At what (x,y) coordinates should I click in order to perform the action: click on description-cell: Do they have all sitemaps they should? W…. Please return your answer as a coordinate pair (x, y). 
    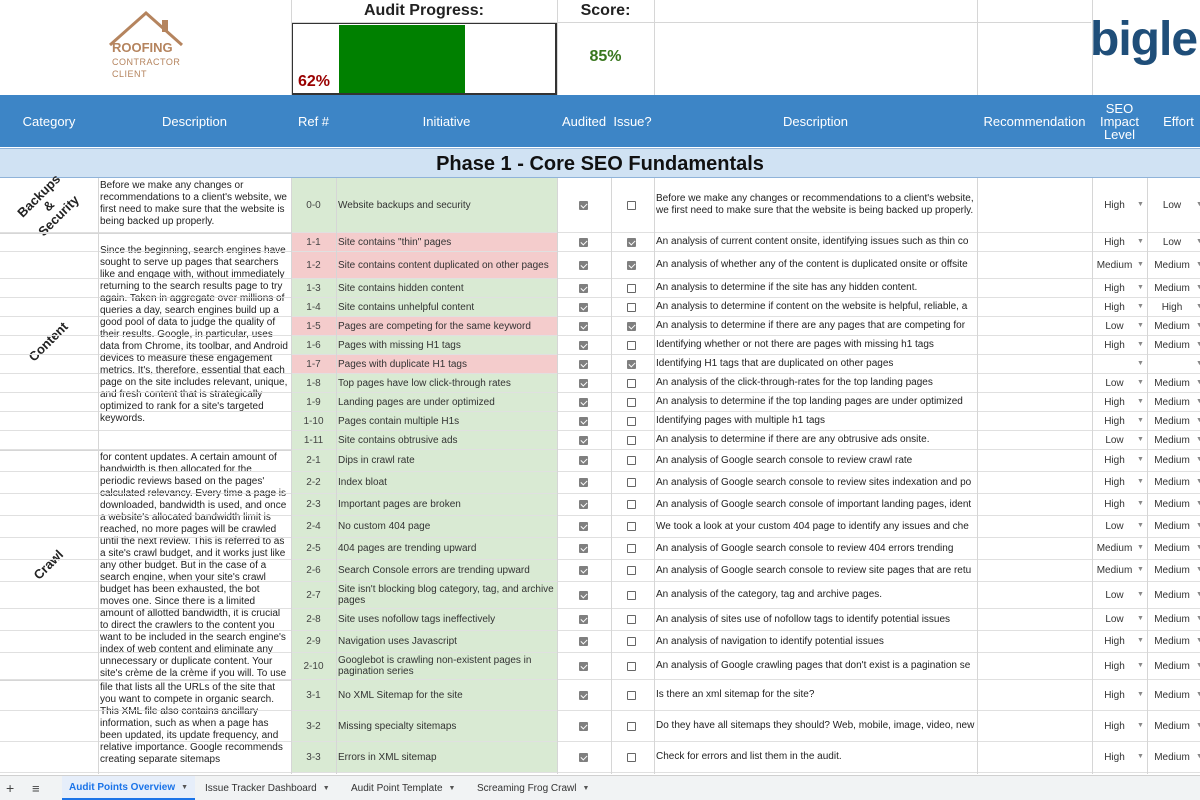
    Looking at the image, I should click on (815, 725).